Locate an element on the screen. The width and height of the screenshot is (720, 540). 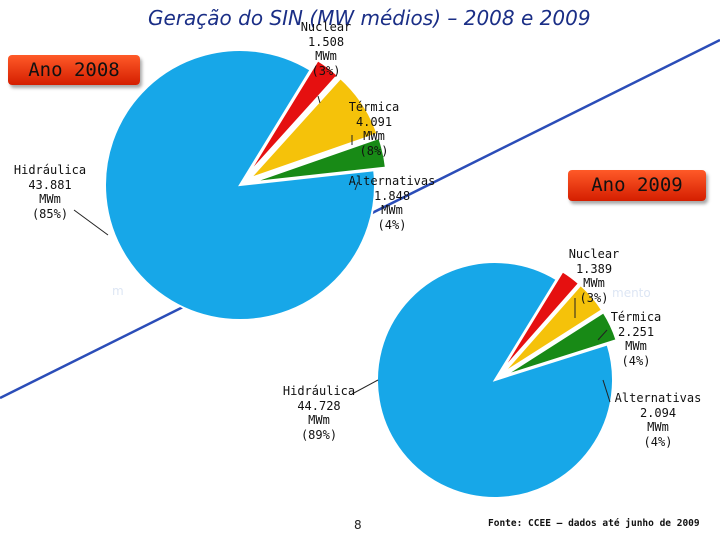
label-2009-alternativas-name: Alternativas is located at coordinates (658, 398).